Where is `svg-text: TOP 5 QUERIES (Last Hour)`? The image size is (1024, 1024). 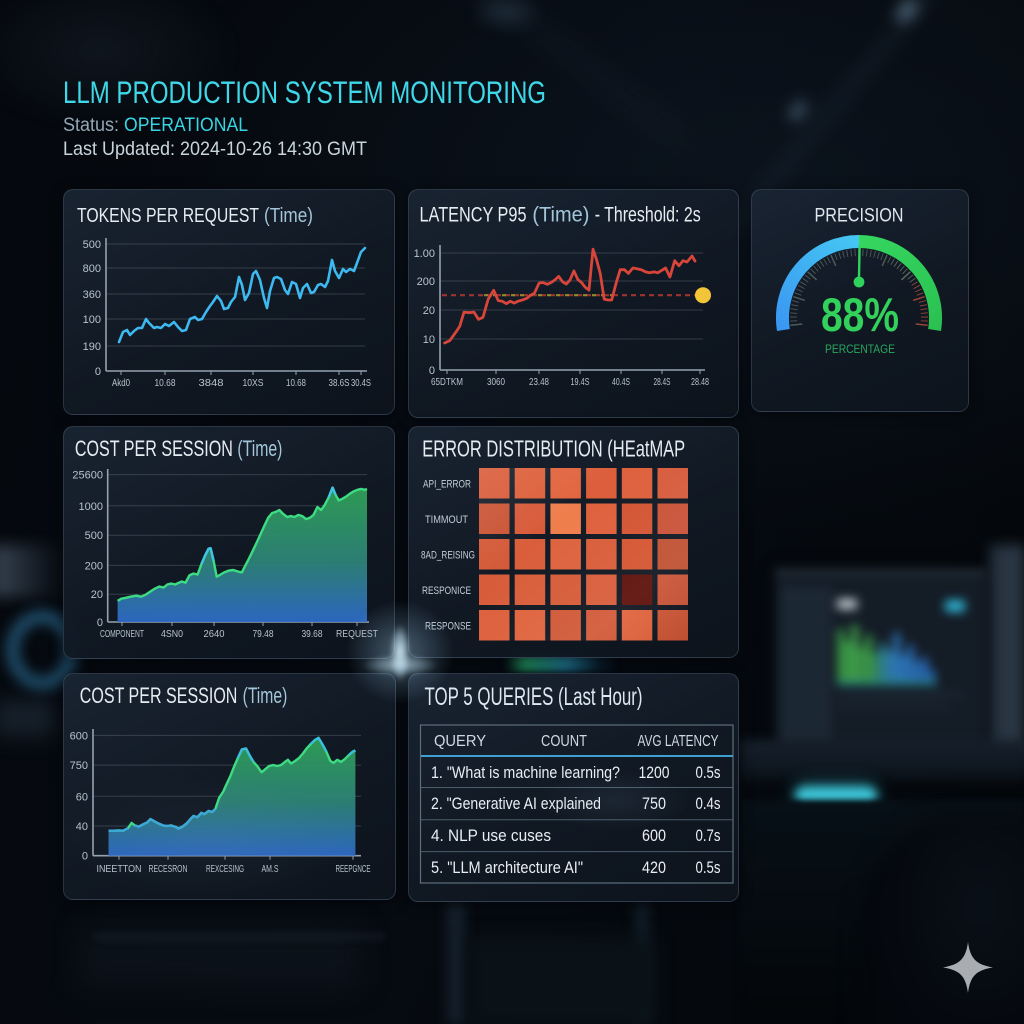 svg-text: TOP 5 QUERIES (Last Hour) is located at coordinates (534, 697).